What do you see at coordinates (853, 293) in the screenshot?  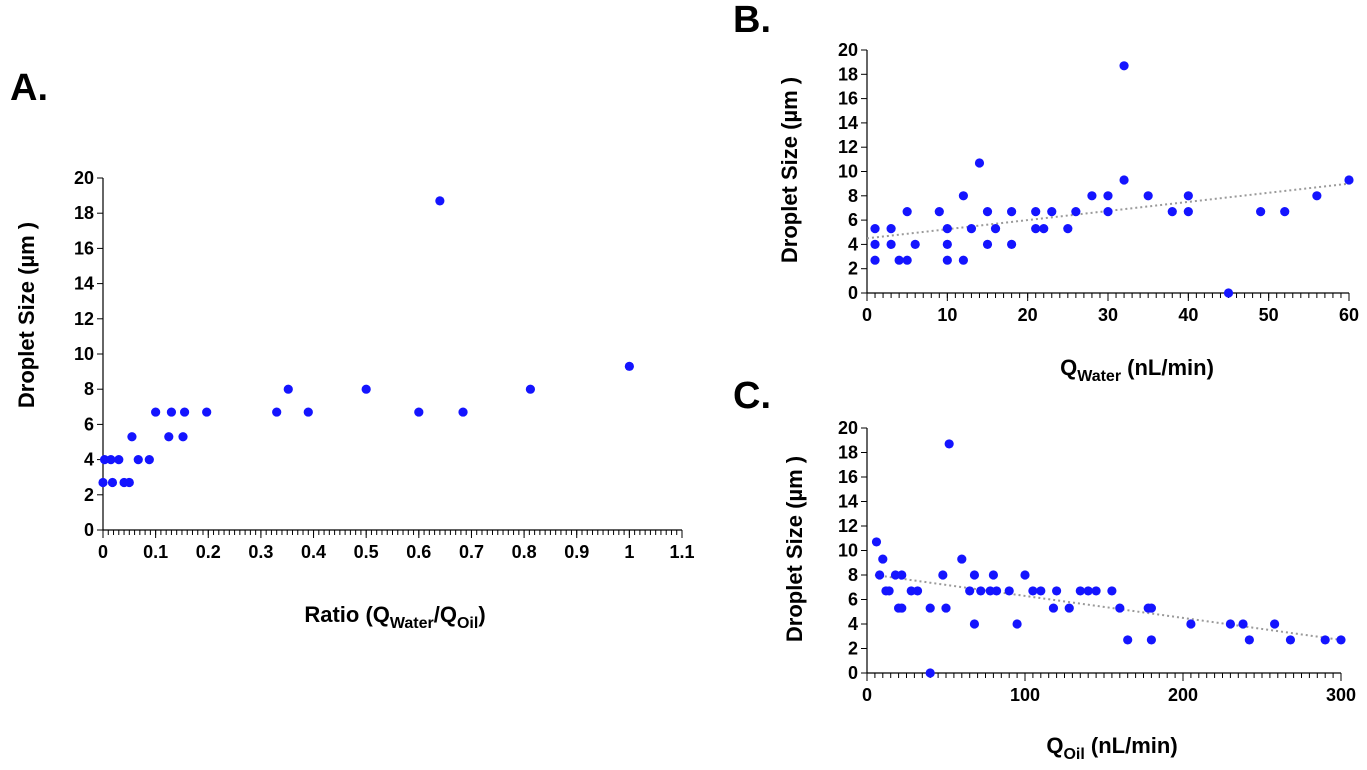 I see `y-tick-label-b: 0` at bounding box center [853, 293].